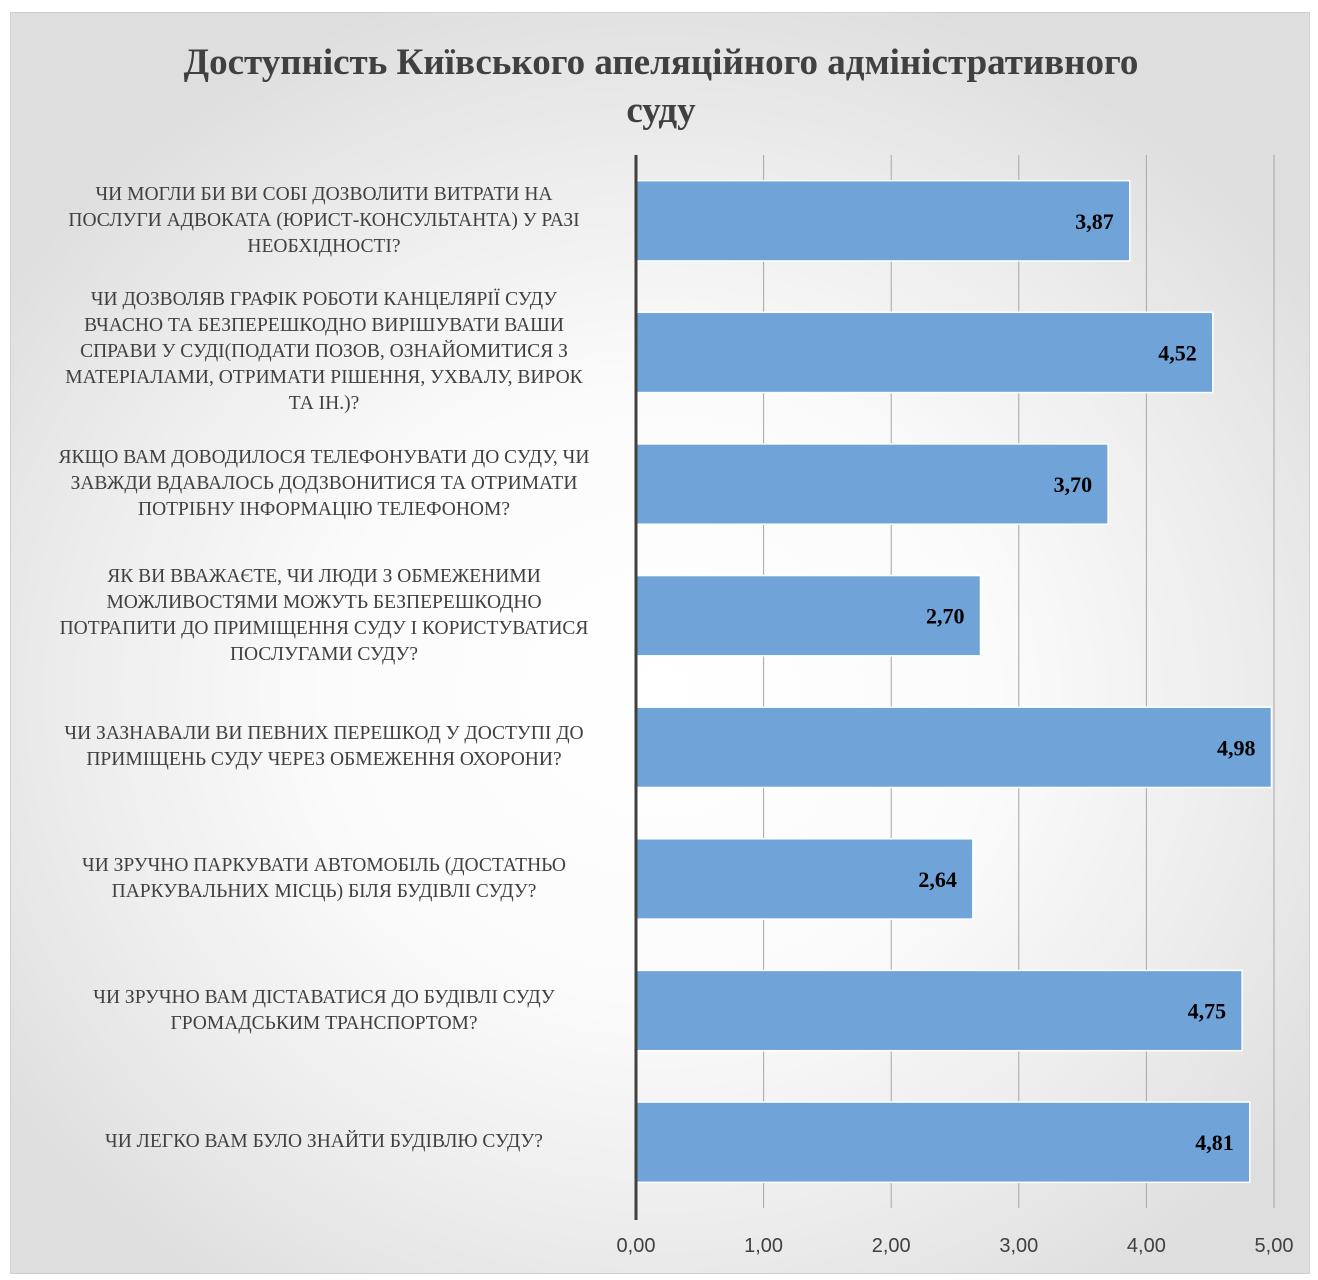 This screenshot has height=1280, width=1318. I want to click on data-label: 4,81, so click(1214, 1142).